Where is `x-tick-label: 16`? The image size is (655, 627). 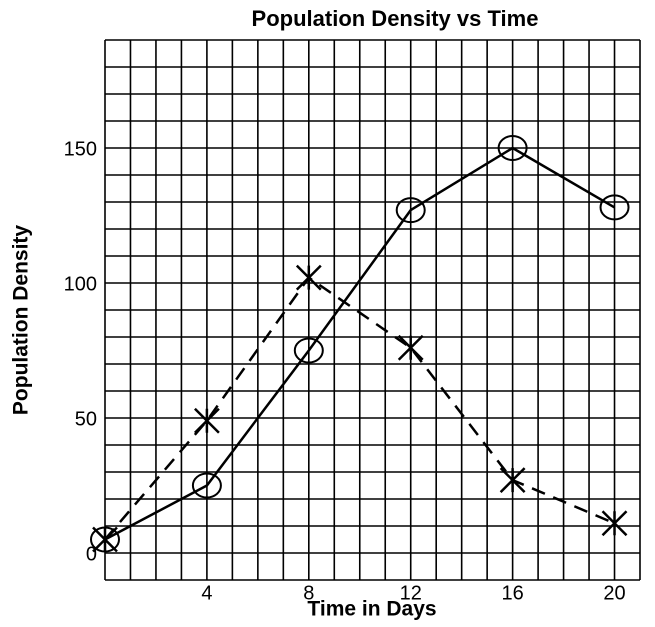 x-tick-label: 16 is located at coordinates (512, 593).